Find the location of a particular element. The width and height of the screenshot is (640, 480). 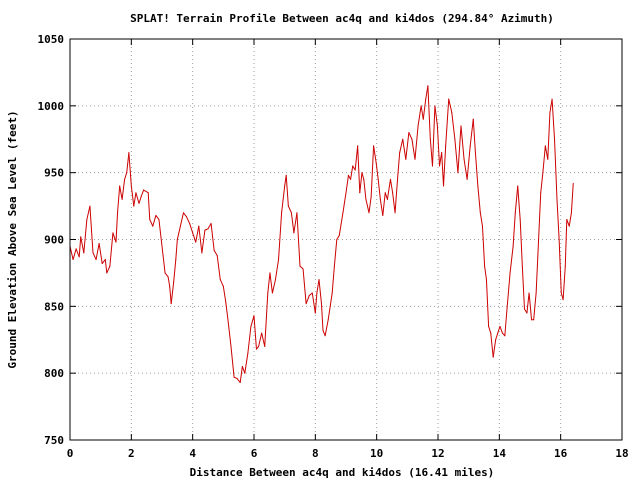

x-tick-label: 4 is located at coordinates (192, 453).